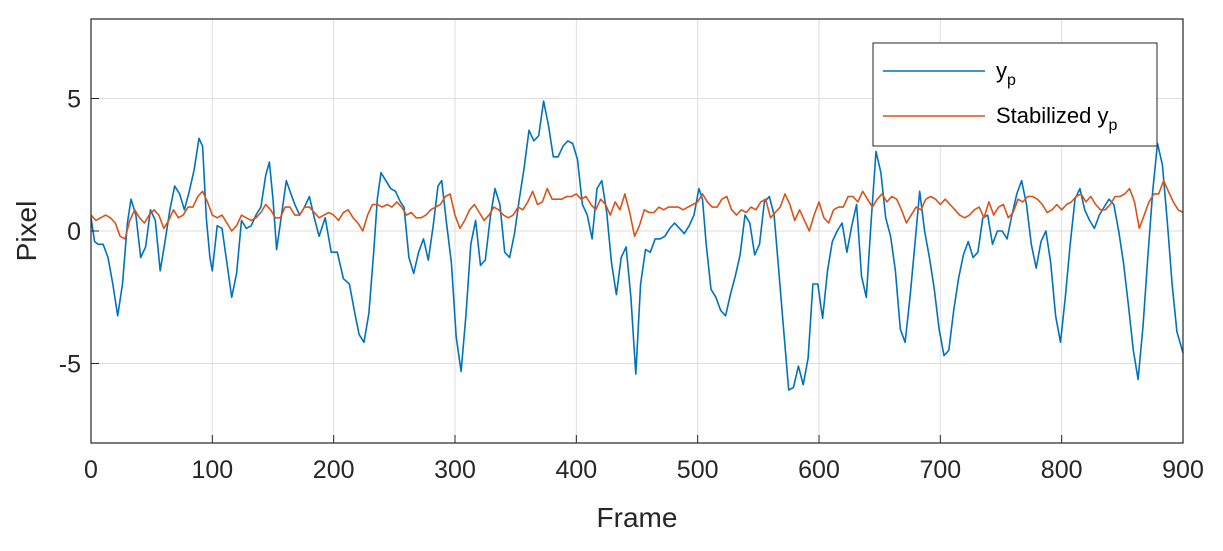 Image resolution: width=1223 pixels, height=551 pixels. I want to click on legend-entry-yp: yp, so click(1006, 73).